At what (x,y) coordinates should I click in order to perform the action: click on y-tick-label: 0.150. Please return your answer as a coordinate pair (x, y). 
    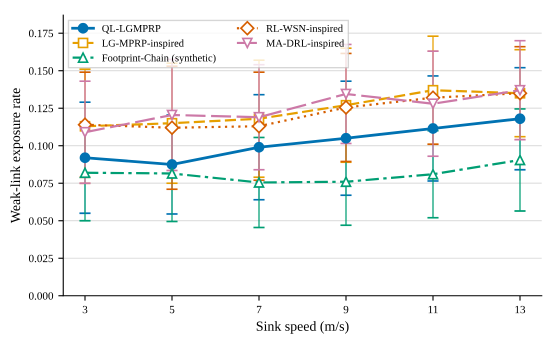
    Looking at the image, I should click on (41, 71).